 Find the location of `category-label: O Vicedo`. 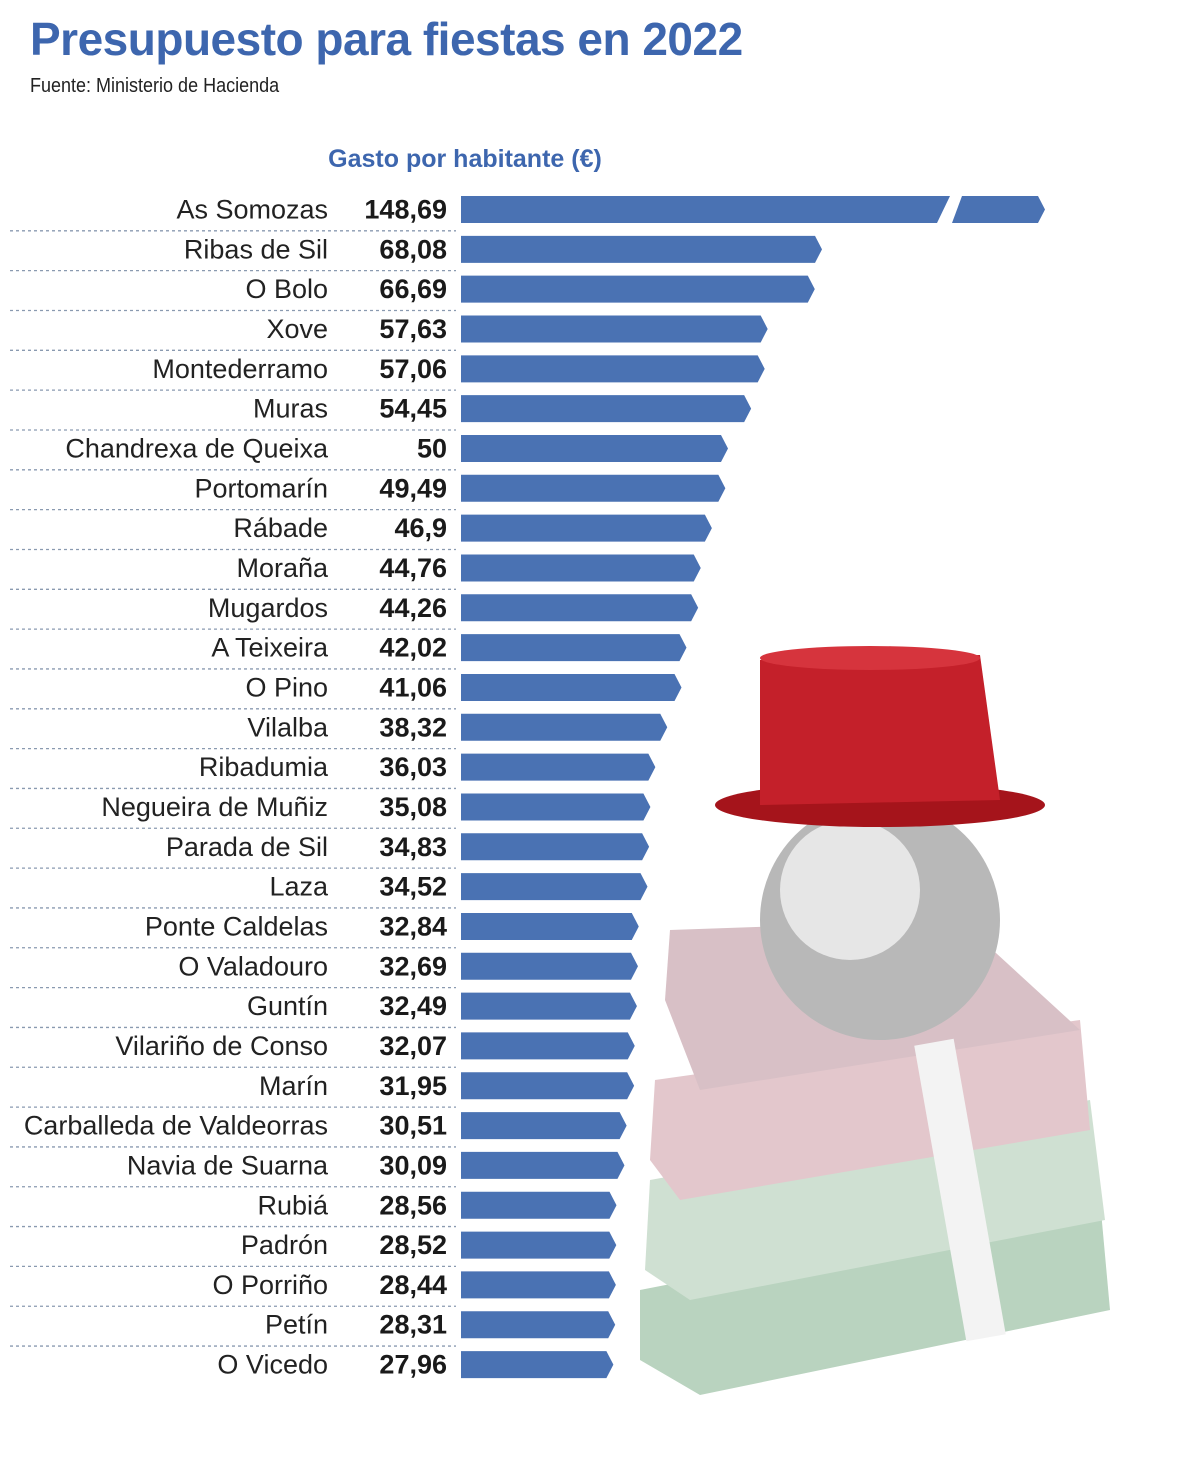

category-label: O Vicedo is located at coordinates (272, 1365).